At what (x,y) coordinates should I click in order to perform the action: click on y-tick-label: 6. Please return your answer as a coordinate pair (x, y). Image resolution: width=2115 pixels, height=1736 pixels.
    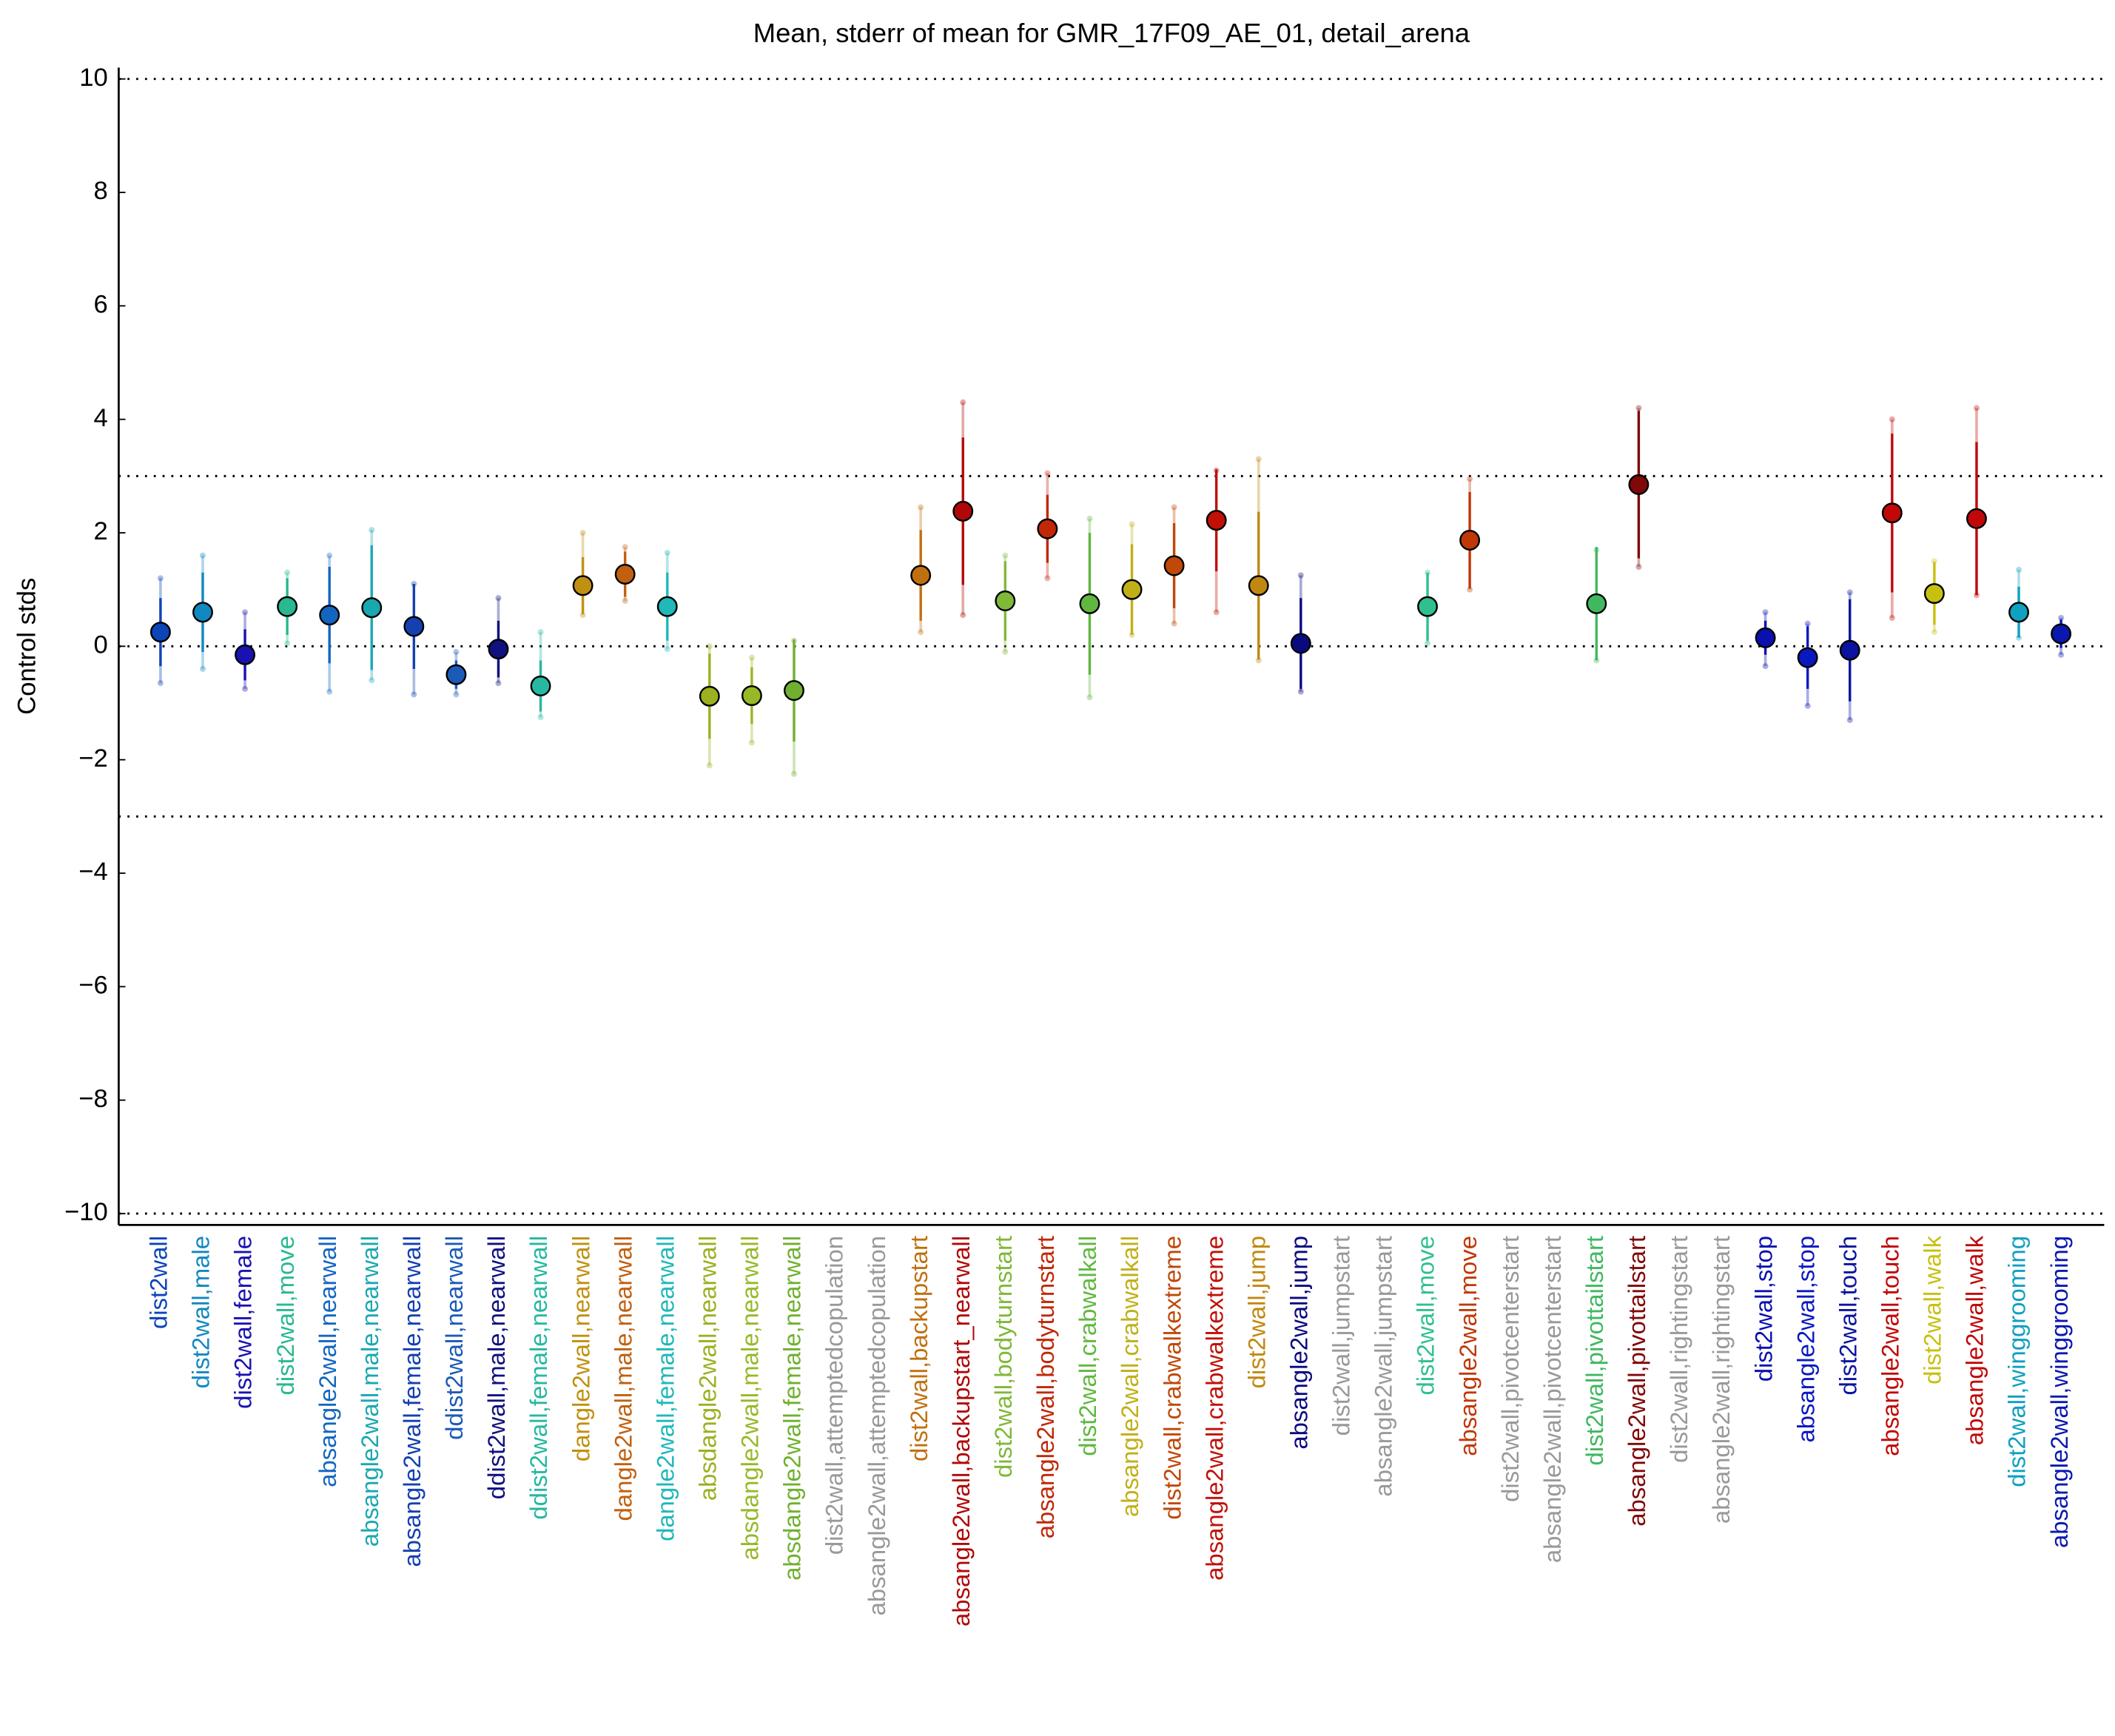
    Looking at the image, I should click on (101, 304).